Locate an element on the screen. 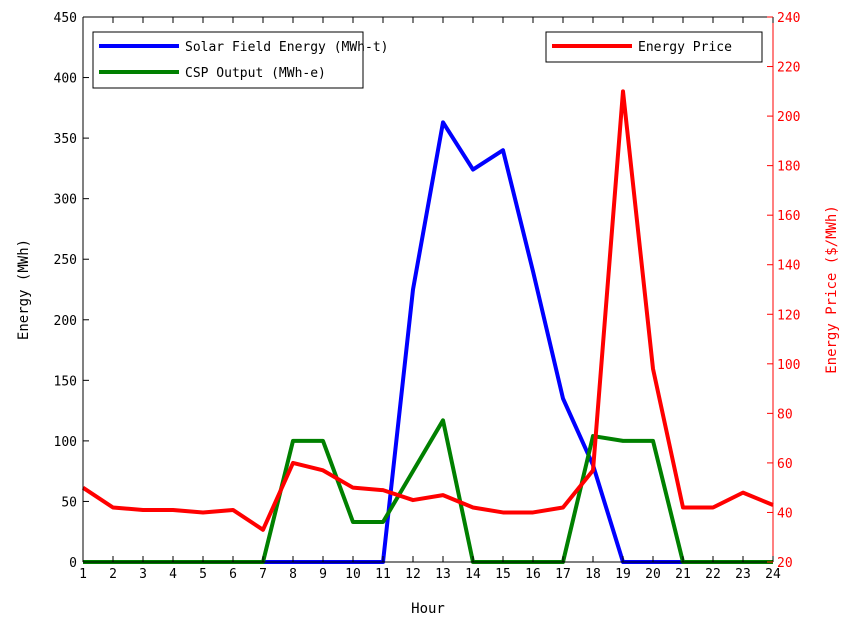  x-tick-label: 23 is located at coordinates (743, 574).